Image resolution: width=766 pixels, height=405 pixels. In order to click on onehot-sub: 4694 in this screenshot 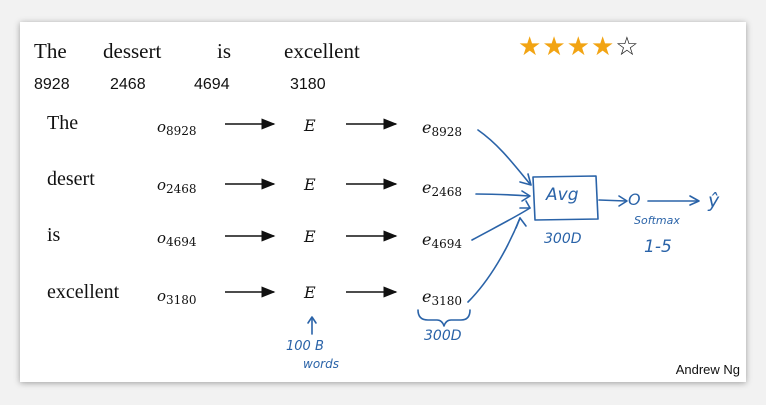, I will do `click(181, 242)`.